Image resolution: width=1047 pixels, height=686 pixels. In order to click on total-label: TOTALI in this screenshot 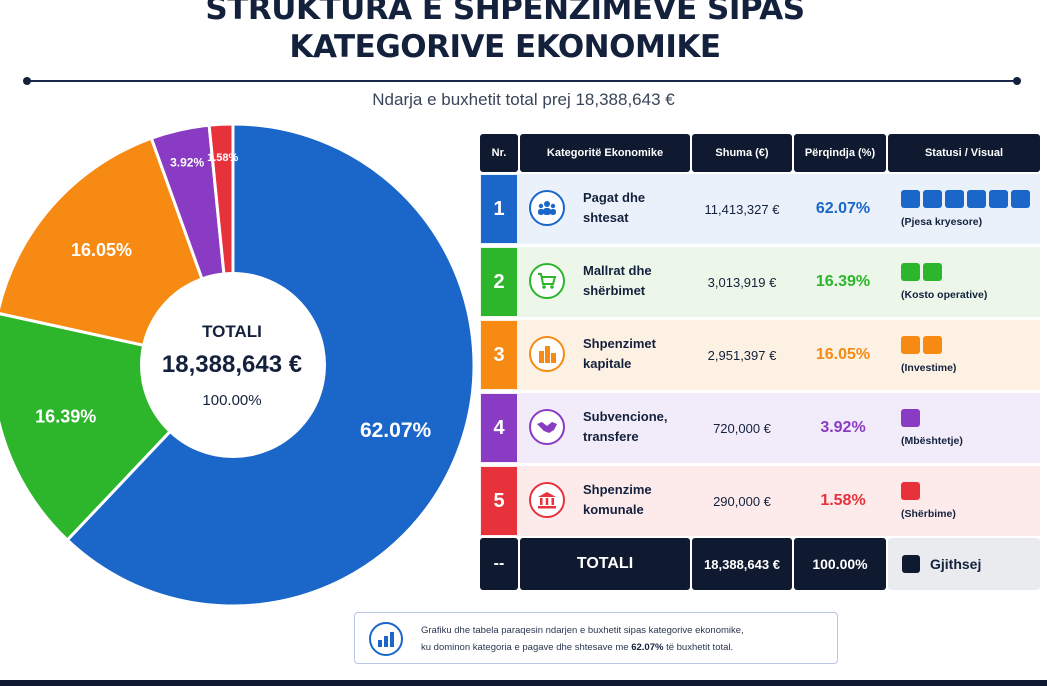, I will do `click(605, 564)`.